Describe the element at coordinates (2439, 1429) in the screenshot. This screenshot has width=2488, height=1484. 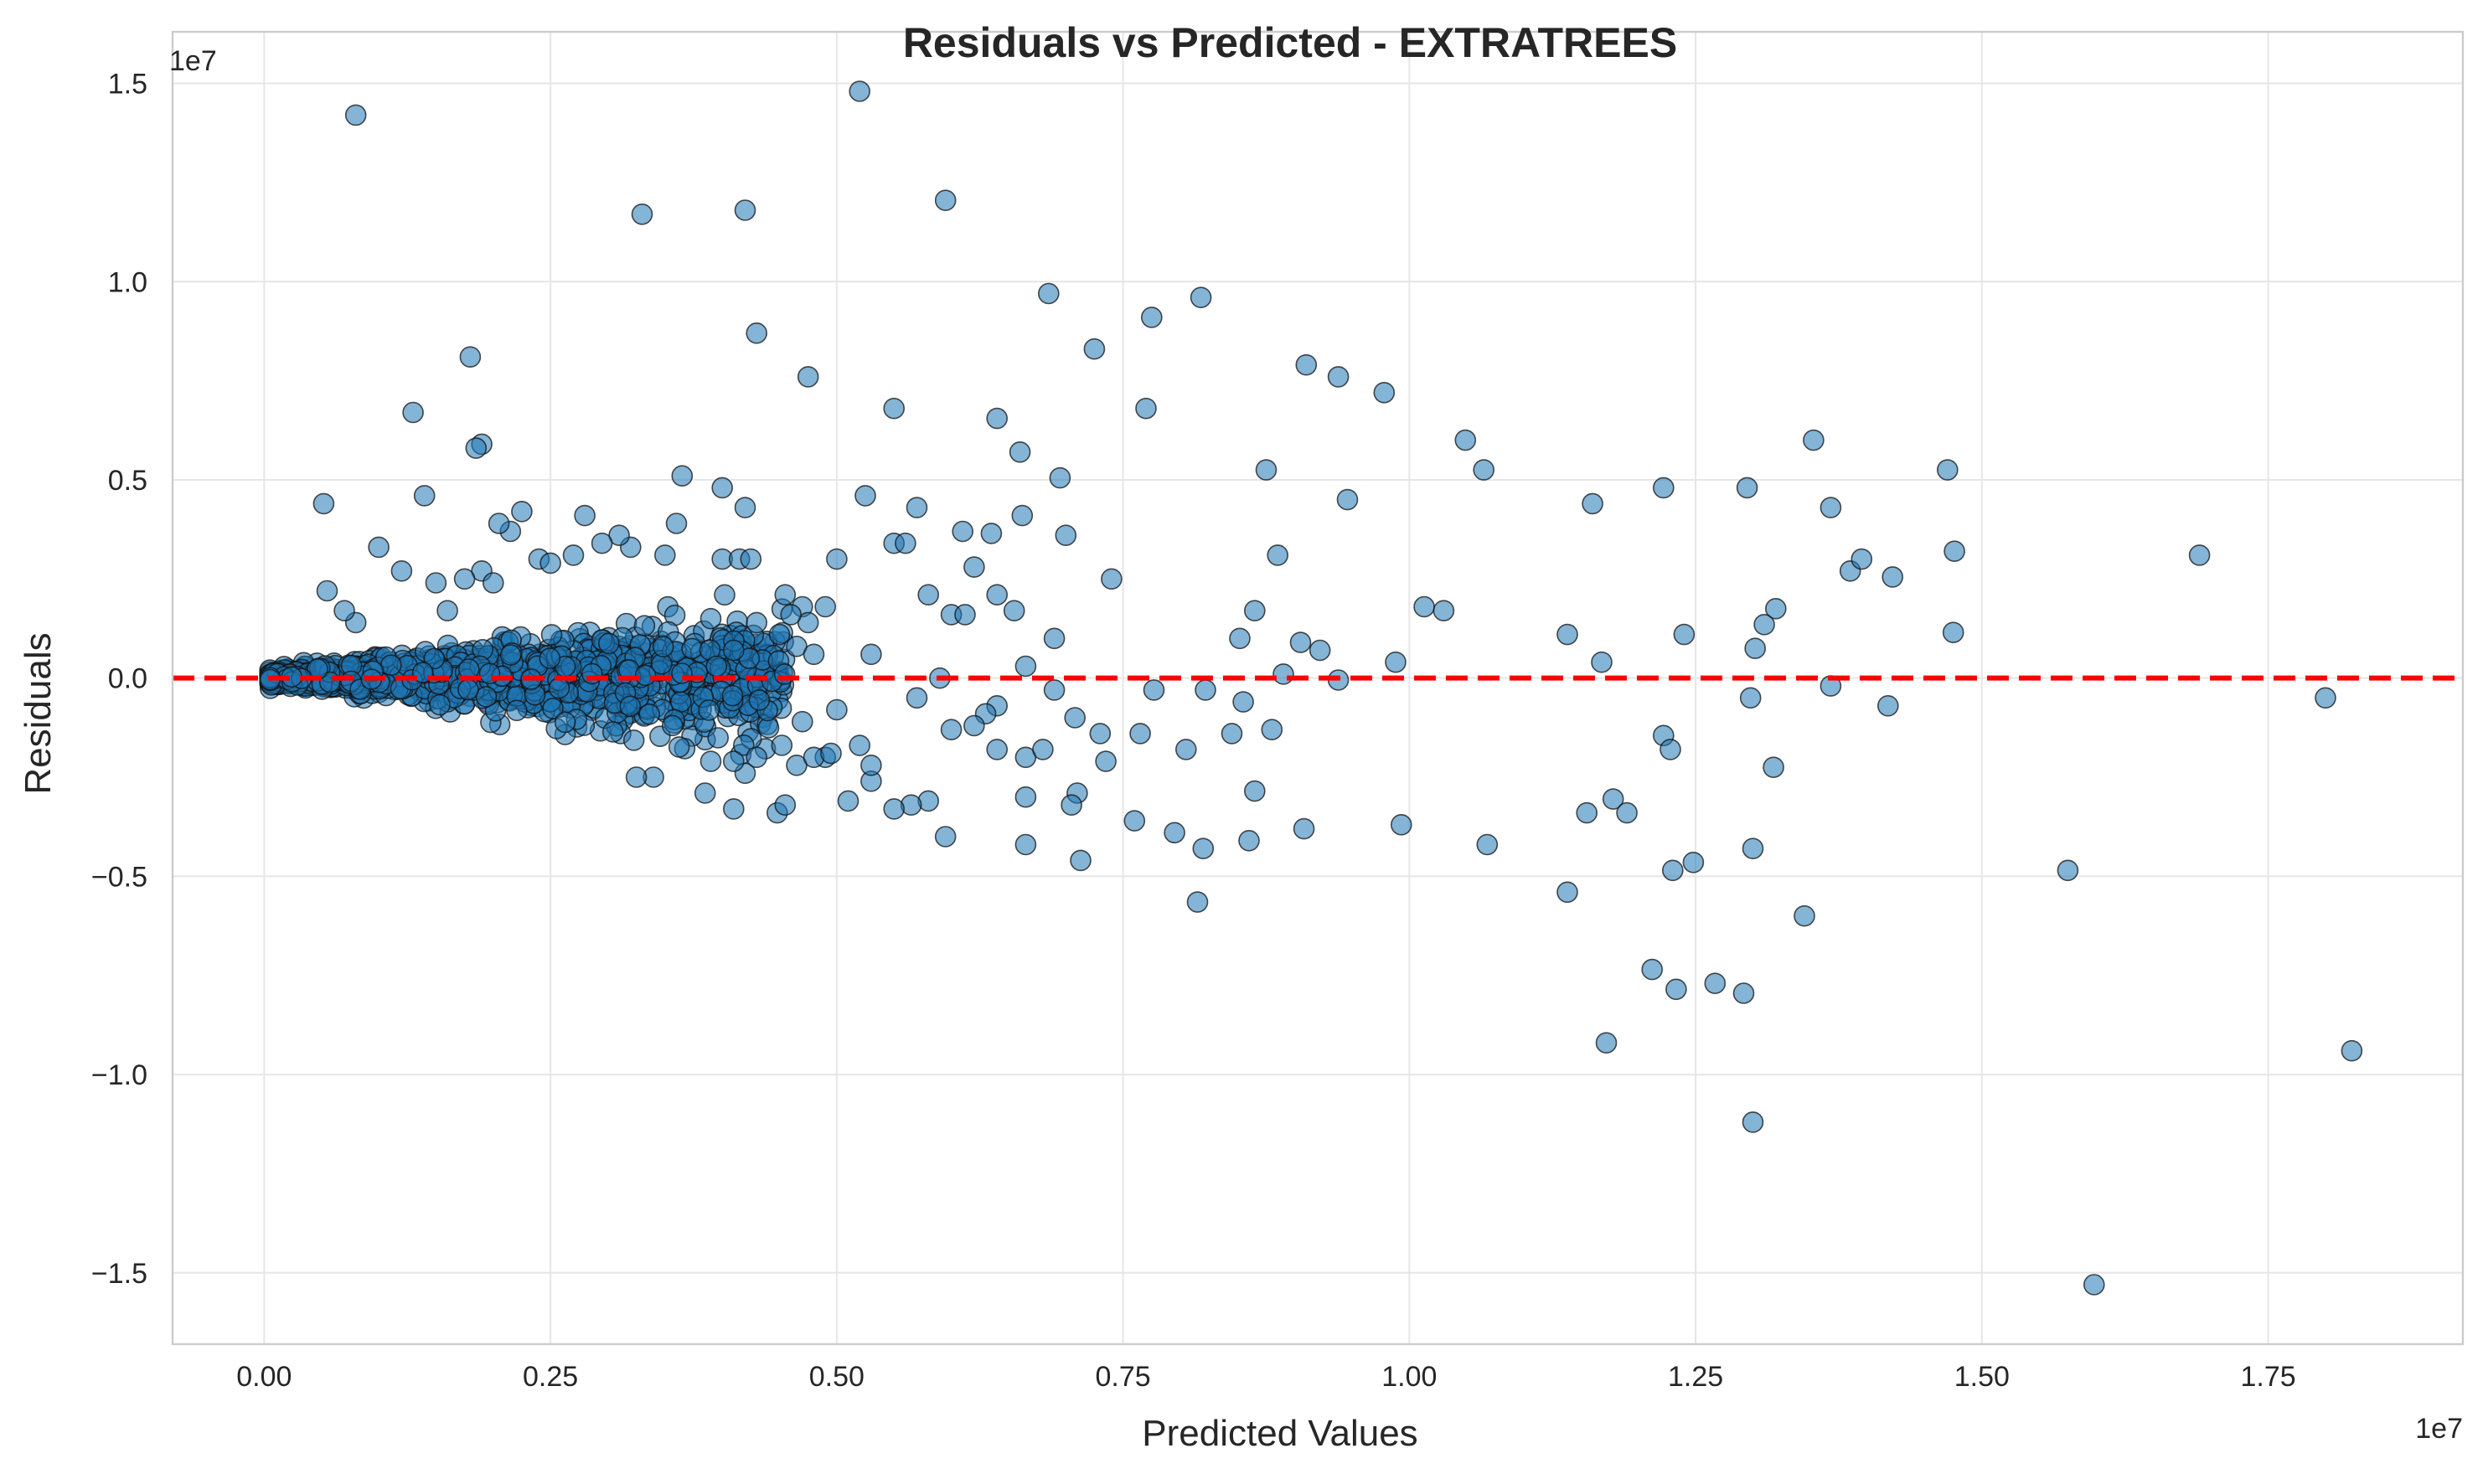
I see `x-axis-offset-label: 1e7` at that location.